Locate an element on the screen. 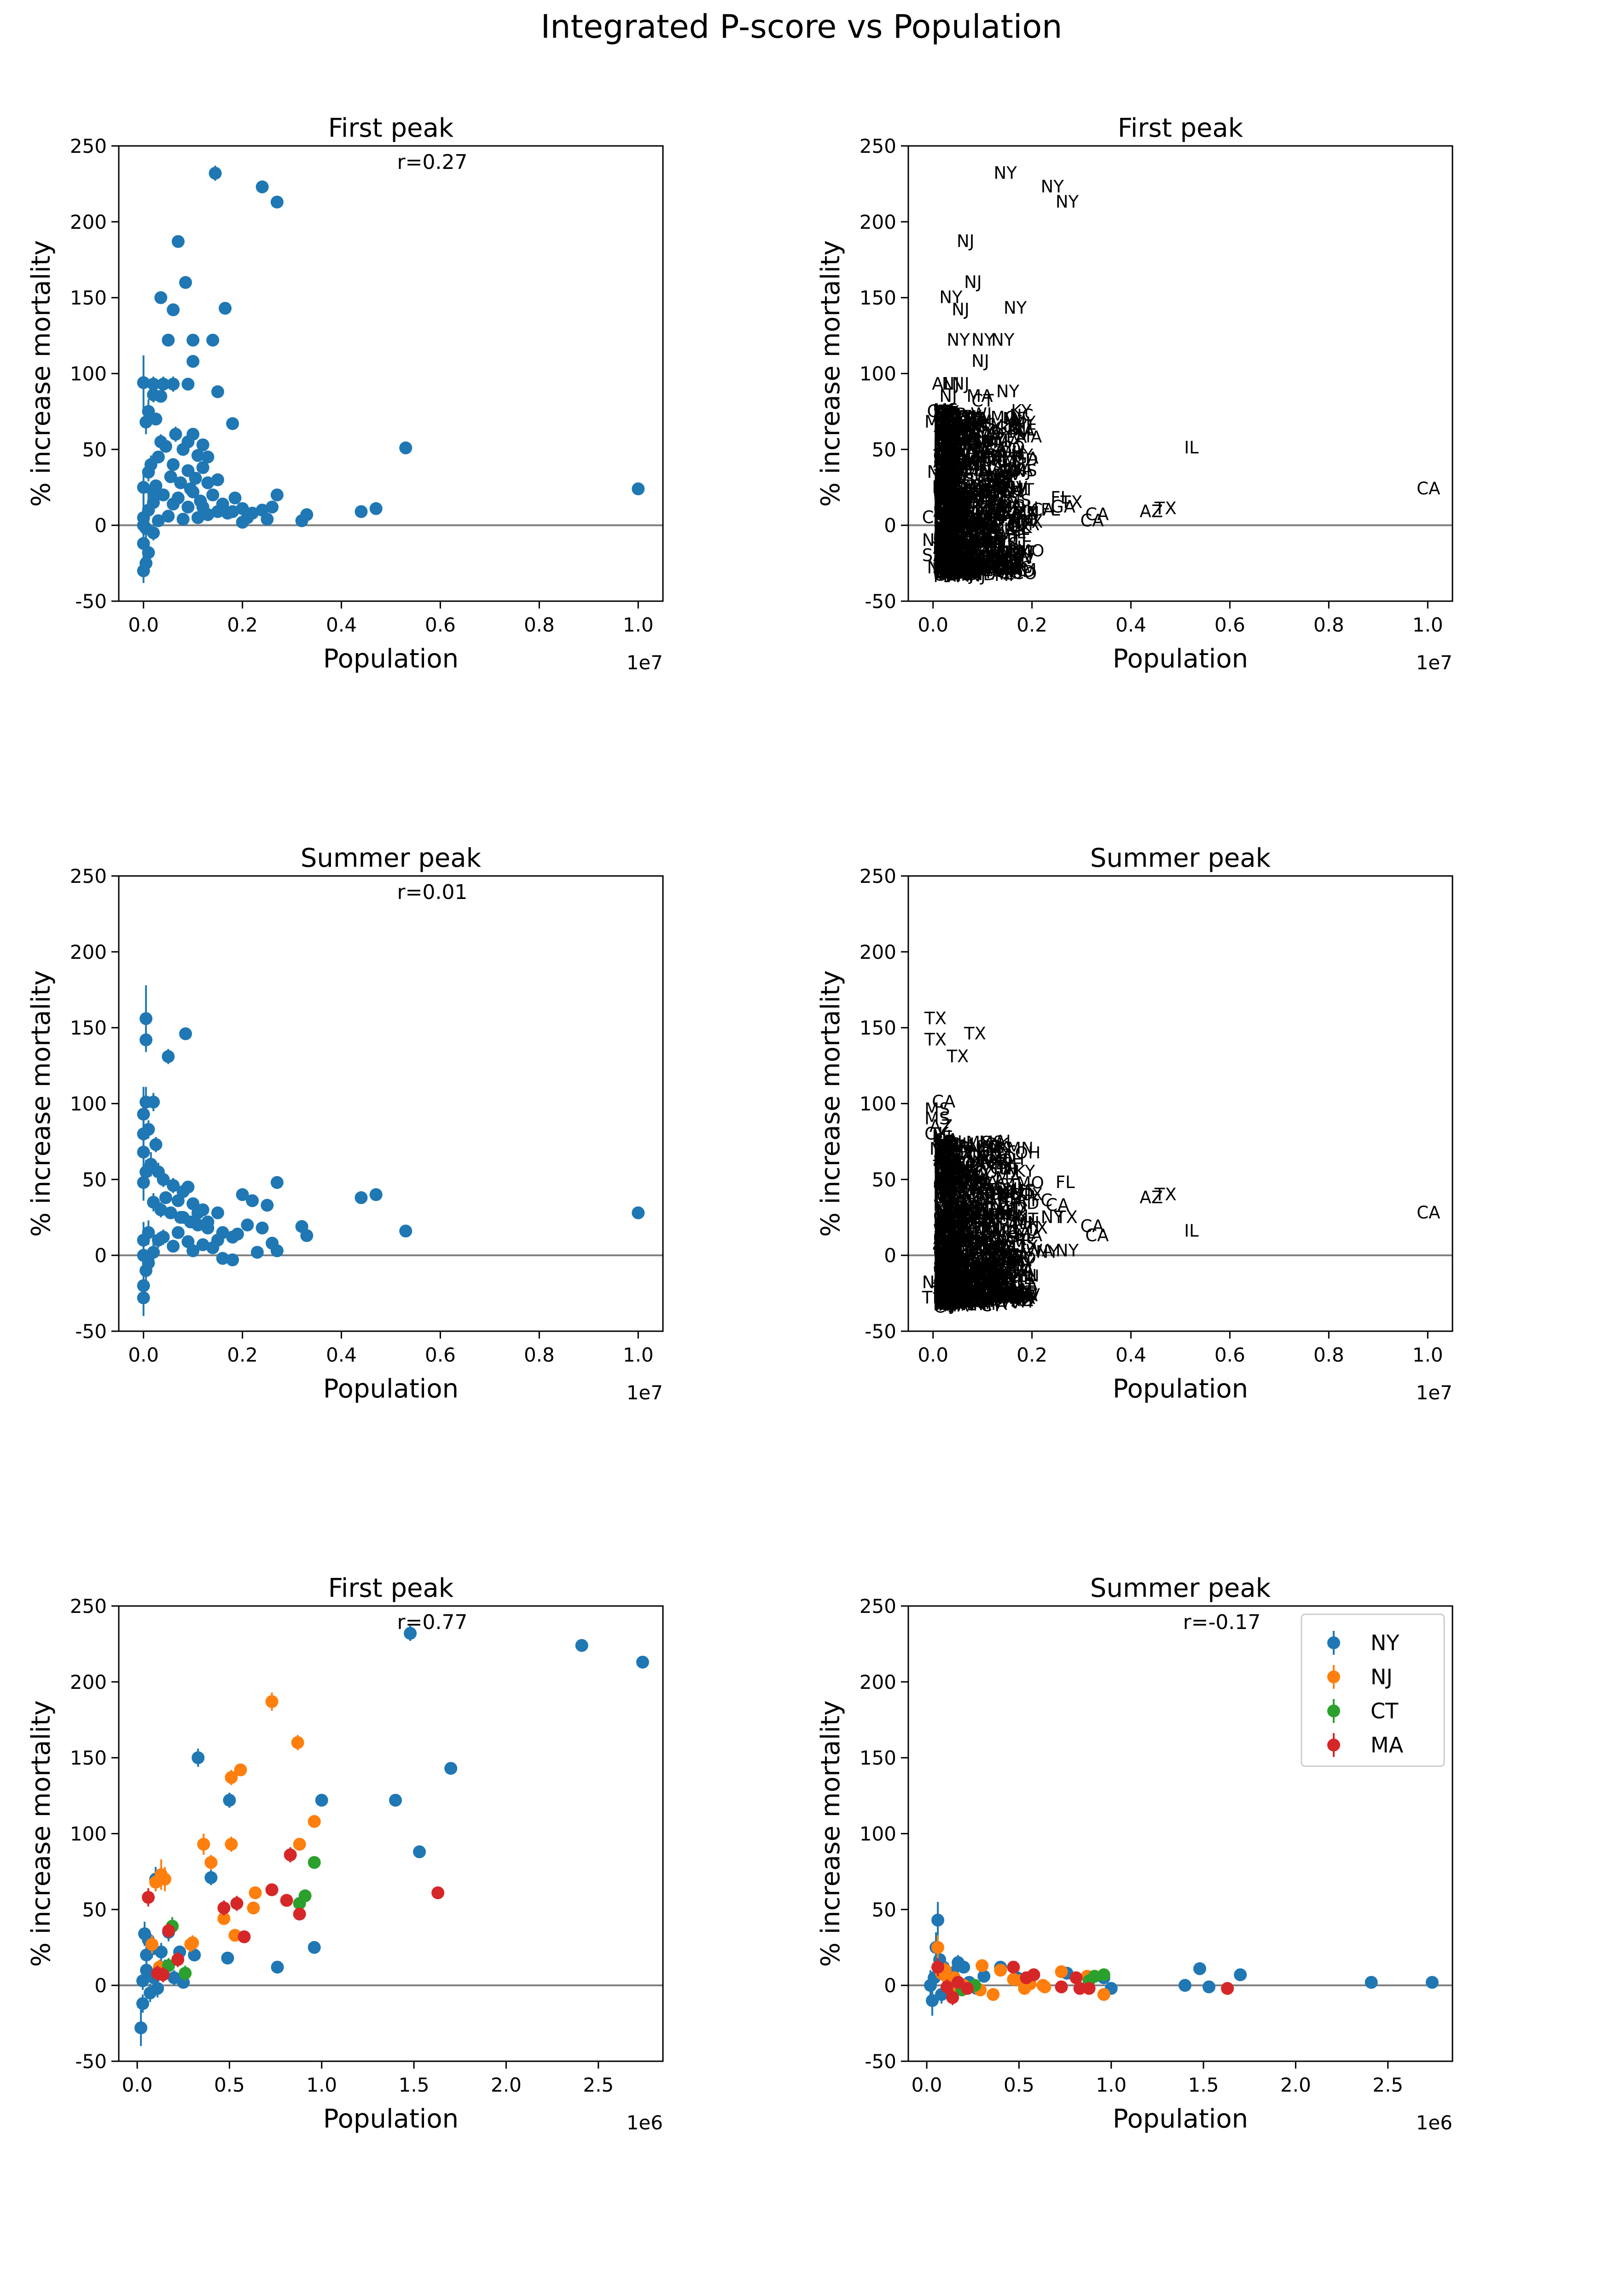 The width and height of the screenshot is (1603, 2296). state-label-cloud: MD is located at coordinates (951, 544).